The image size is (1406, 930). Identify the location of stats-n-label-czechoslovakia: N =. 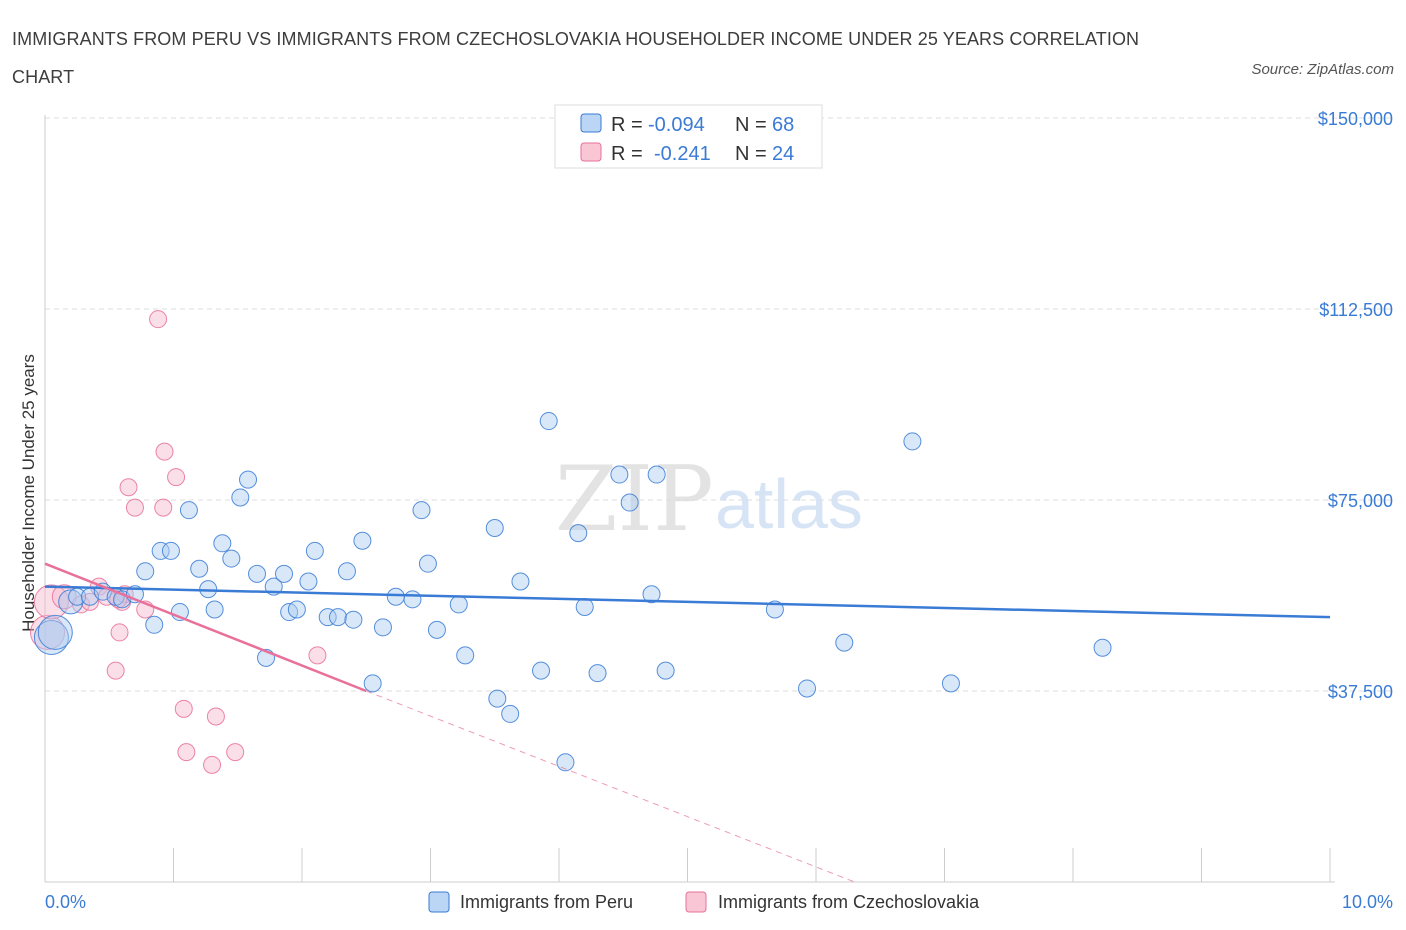
(751, 154).